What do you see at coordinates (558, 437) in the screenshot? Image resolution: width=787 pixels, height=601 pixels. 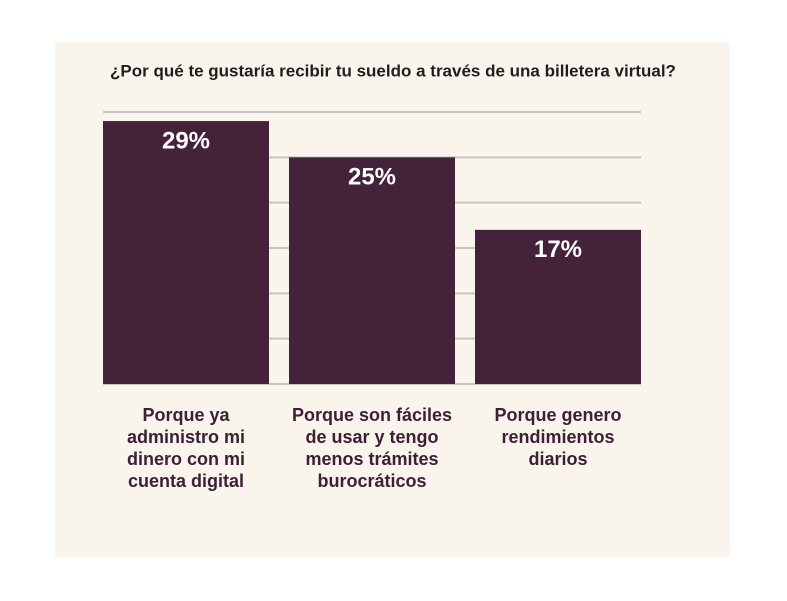 I see `x-tick-label: Porque genero rendimientos diarios` at bounding box center [558, 437].